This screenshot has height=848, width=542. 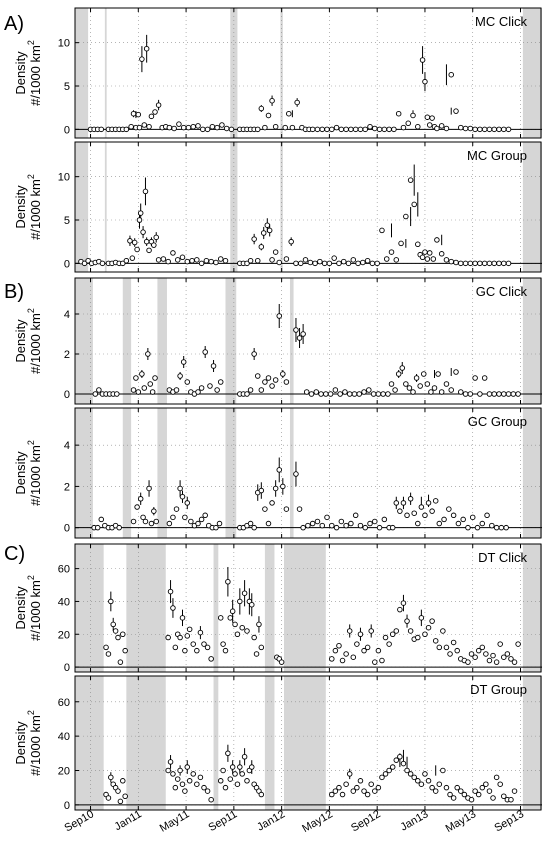 What do you see at coordinates (79, 821) in the screenshot?
I see `x-tick-label: Sep10` at bounding box center [79, 821].